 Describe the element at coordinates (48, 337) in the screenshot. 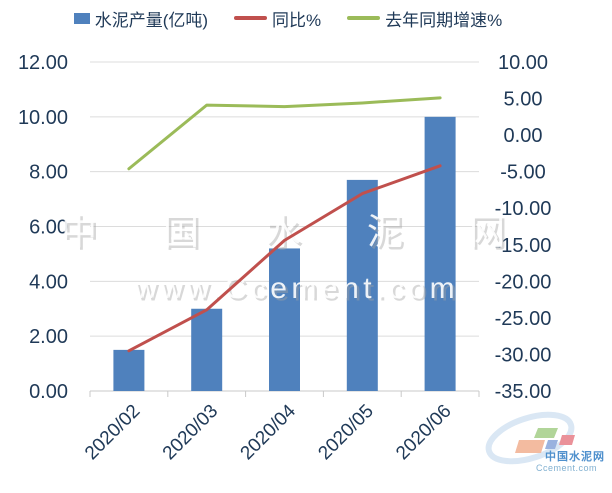

I see `left-axis-tick-label: 2.00` at that location.